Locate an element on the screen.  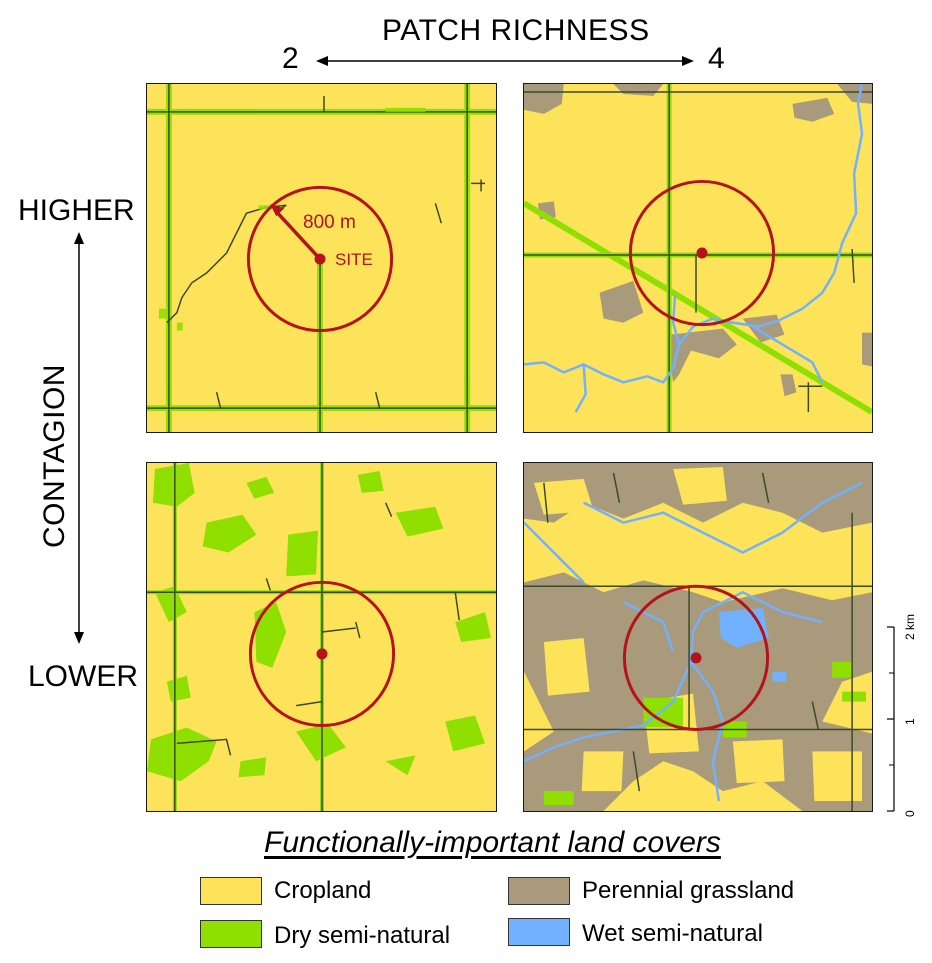
scale-bar is located at coordinates (891, 719).